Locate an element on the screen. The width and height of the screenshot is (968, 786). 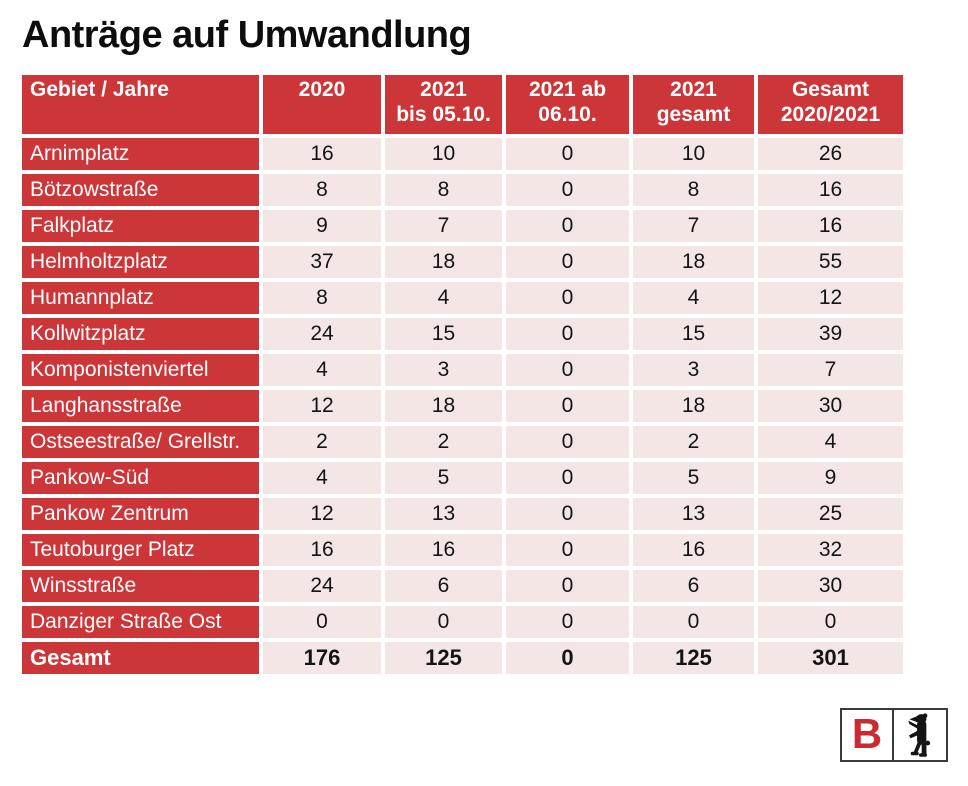
table-row: Kollwitzplatz 24 15 0 15 39 is located at coordinates (462, 334).